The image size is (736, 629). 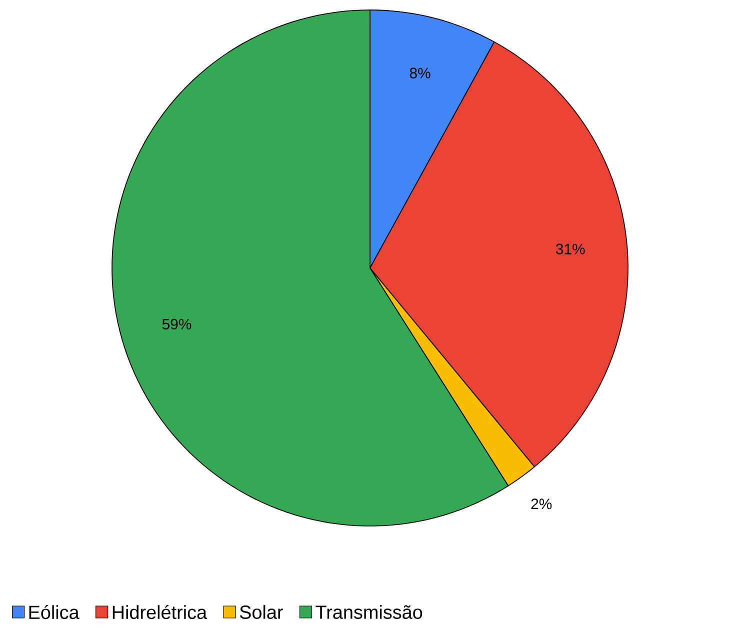 What do you see at coordinates (54, 612) in the screenshot?
I see `legend-label: Eólica` at bounding box center [54, 612].